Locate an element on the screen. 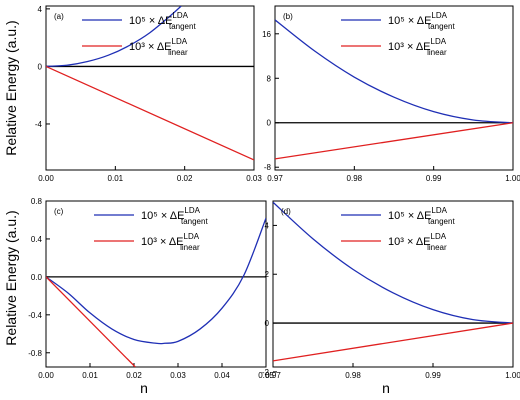 The height and width of the screenshot is (400, 520). panel-label: (d) is located at coordinates (286, 211).